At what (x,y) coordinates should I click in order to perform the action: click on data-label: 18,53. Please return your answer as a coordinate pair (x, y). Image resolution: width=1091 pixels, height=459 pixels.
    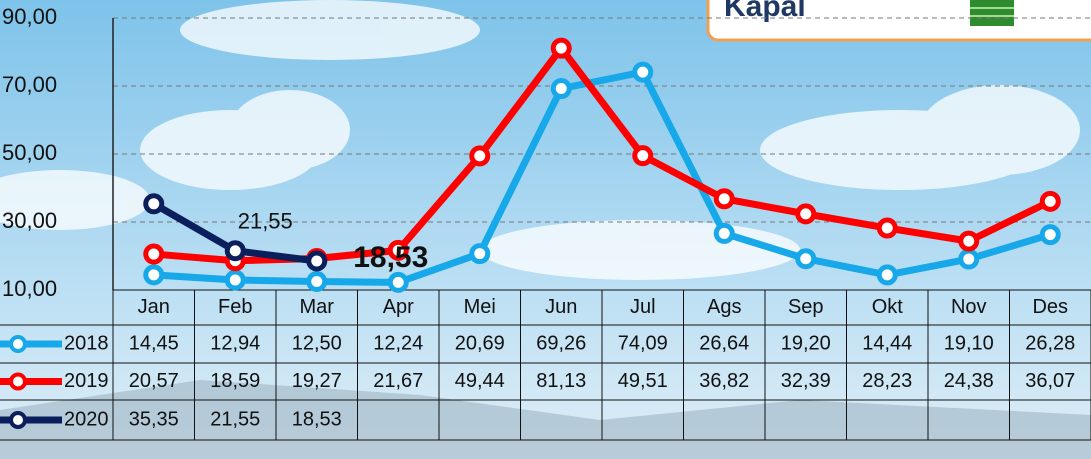
    Looking at the image, I should click on (390, 257).